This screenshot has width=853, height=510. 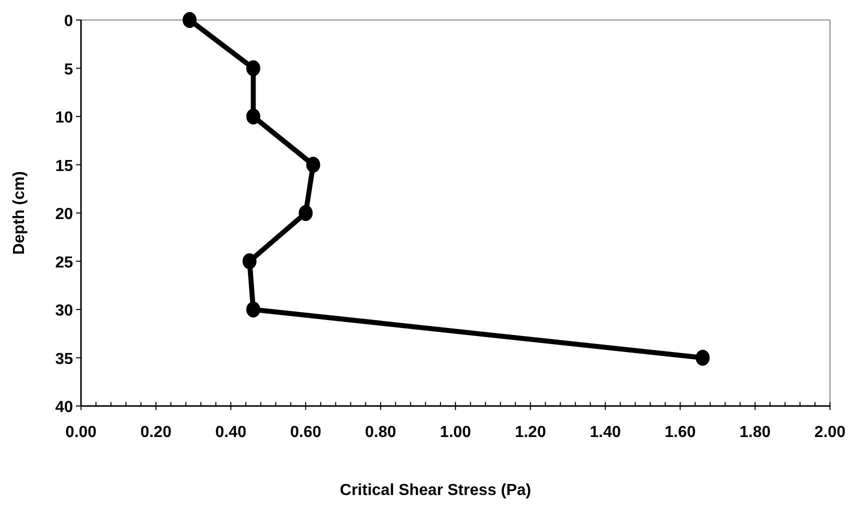 What do you see at coordinates (69, 69) in the screenshot?
I see `y-tick-label: 5` at bounding box center [69, 69].